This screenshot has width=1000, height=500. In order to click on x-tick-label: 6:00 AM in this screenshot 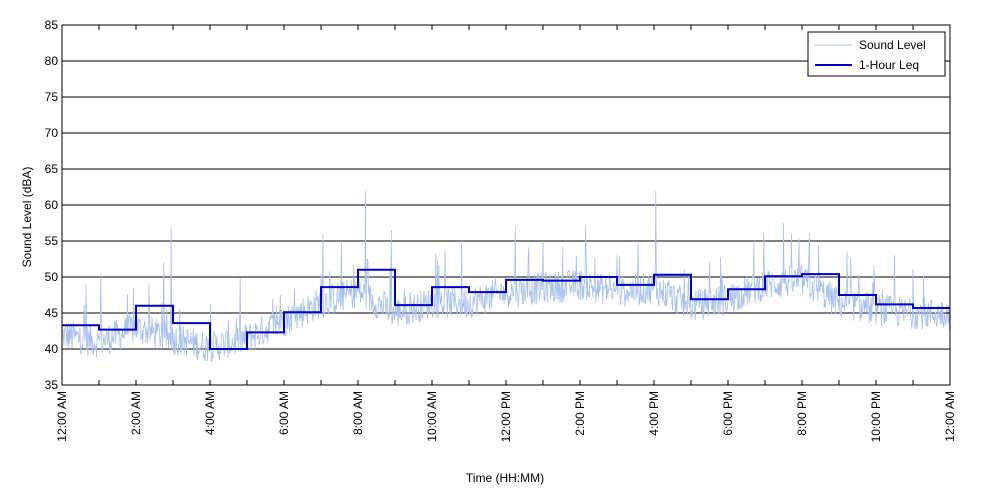, I will do `click(284, 413)`.